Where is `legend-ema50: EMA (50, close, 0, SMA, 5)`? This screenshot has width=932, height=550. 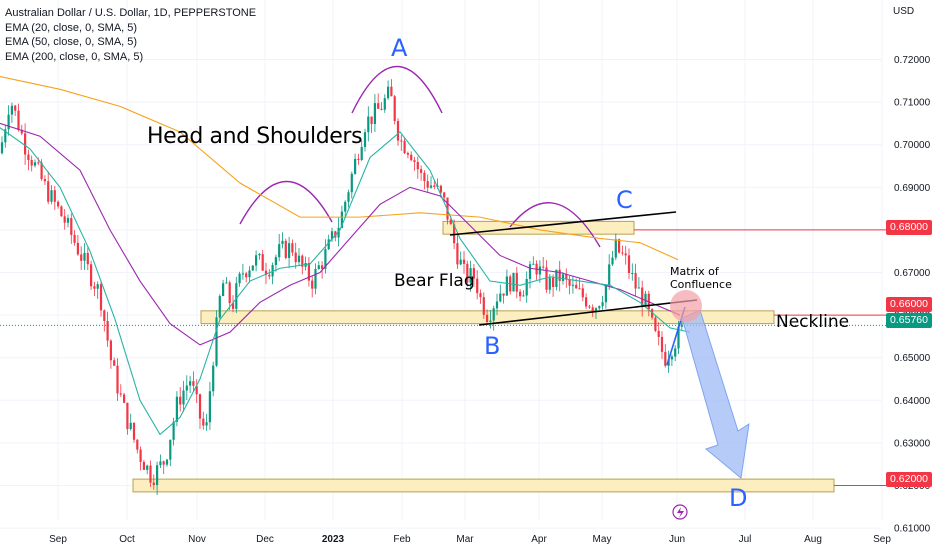 legend-ema50: EMA (50, close, 0, SMA, 5) is located at coordinates (71, 42).